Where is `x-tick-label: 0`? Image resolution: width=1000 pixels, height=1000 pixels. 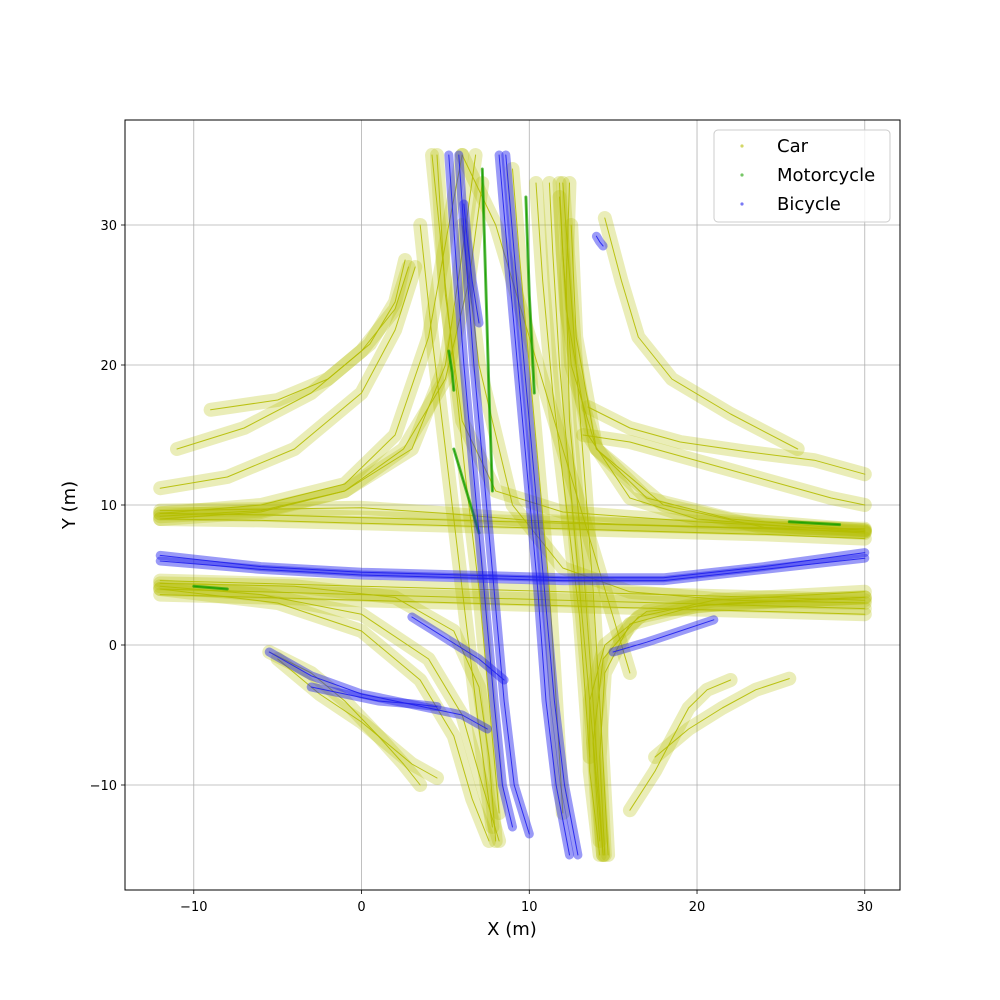
x-tick-label: 0 is located at coordinates (361, 907).